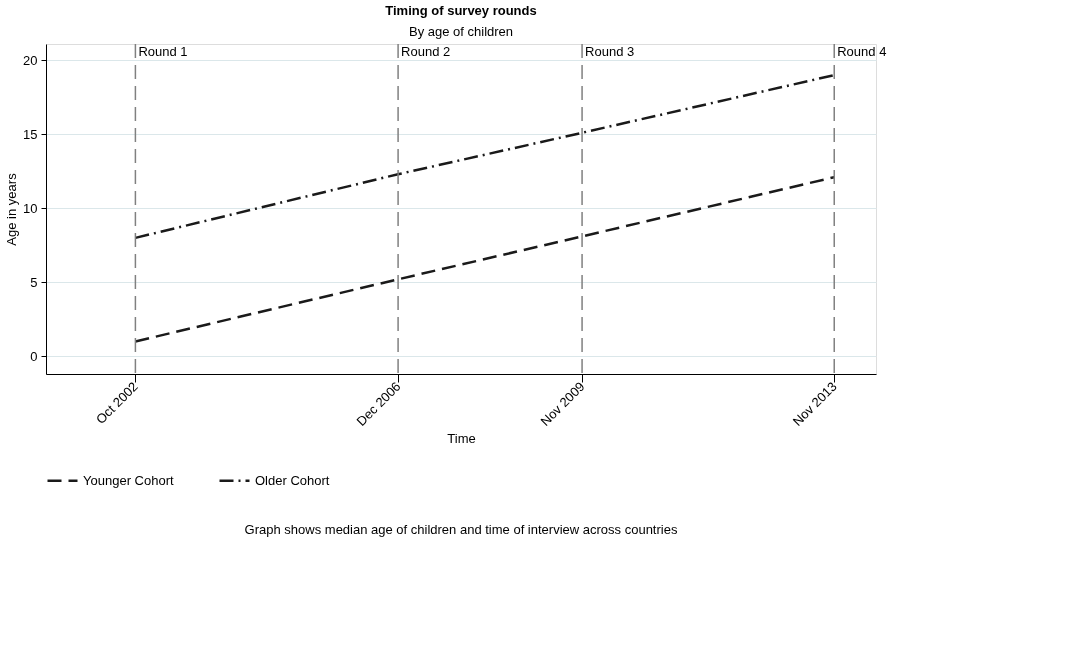 Image resolution: width=1086 pixels, height=672 pixels. Describe the element at coordinates (12, 209) in the screenshot. I see `y-axis-title: Age in years` at that location.